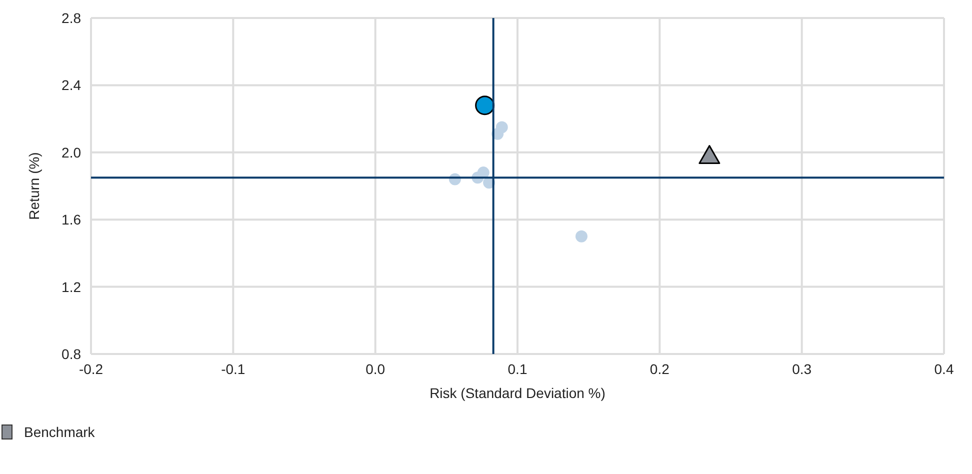 This screenshot has width=972, height=474. Describe the element at coordinates (802, 369) in the screenshot. I see `x-tick-label: 0.3` at that location.